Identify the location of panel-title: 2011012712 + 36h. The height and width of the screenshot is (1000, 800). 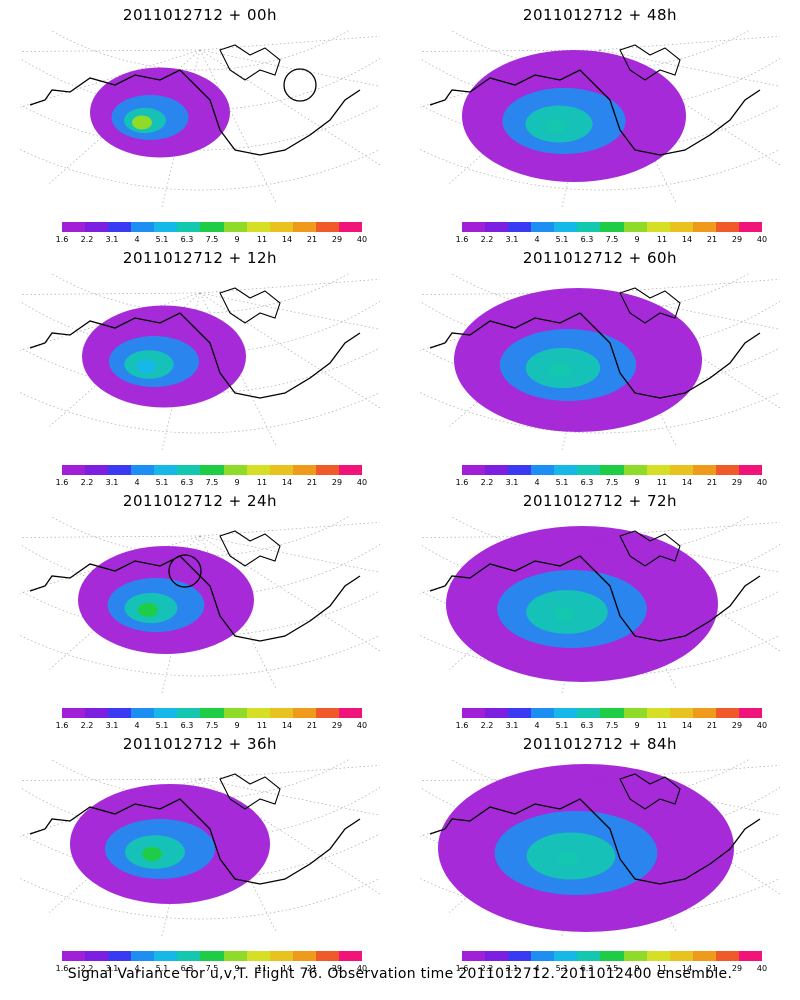
(200, 744).